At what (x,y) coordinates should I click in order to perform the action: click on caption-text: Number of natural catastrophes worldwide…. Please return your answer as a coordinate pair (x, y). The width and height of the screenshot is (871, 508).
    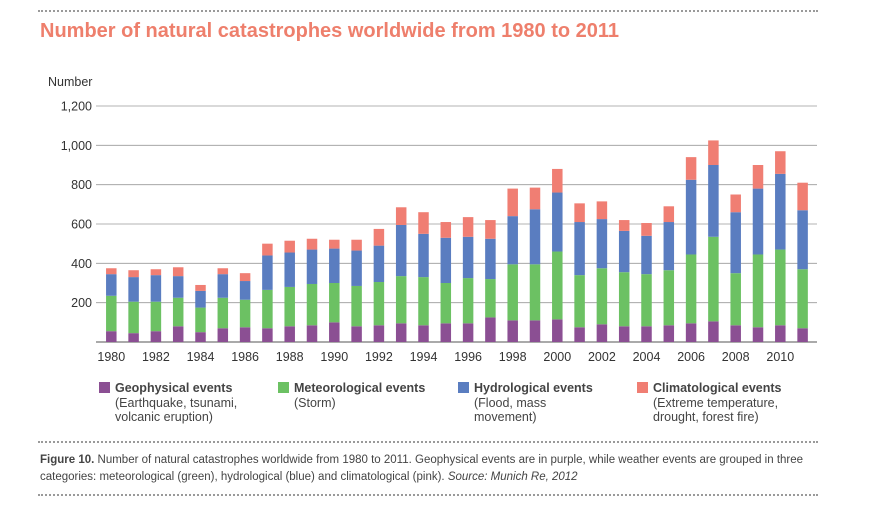
    Looking at the image, I should click on (422, 468).